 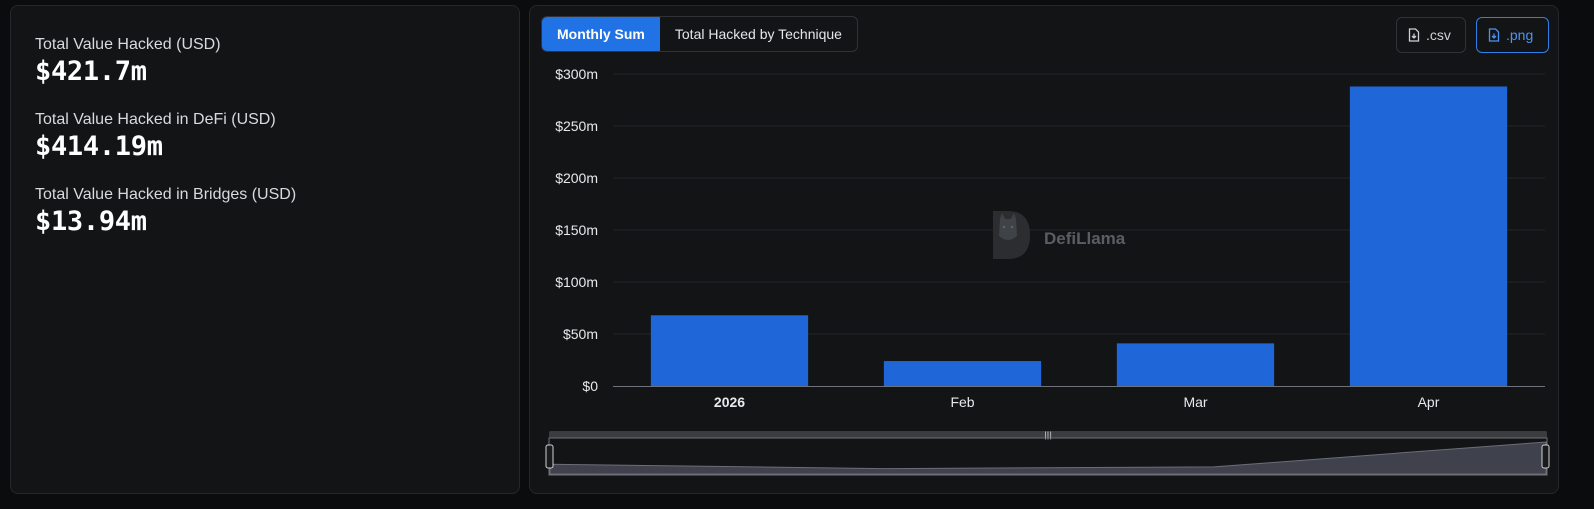 I want to click on slider-overview-area, so click(x=1048, y=458).